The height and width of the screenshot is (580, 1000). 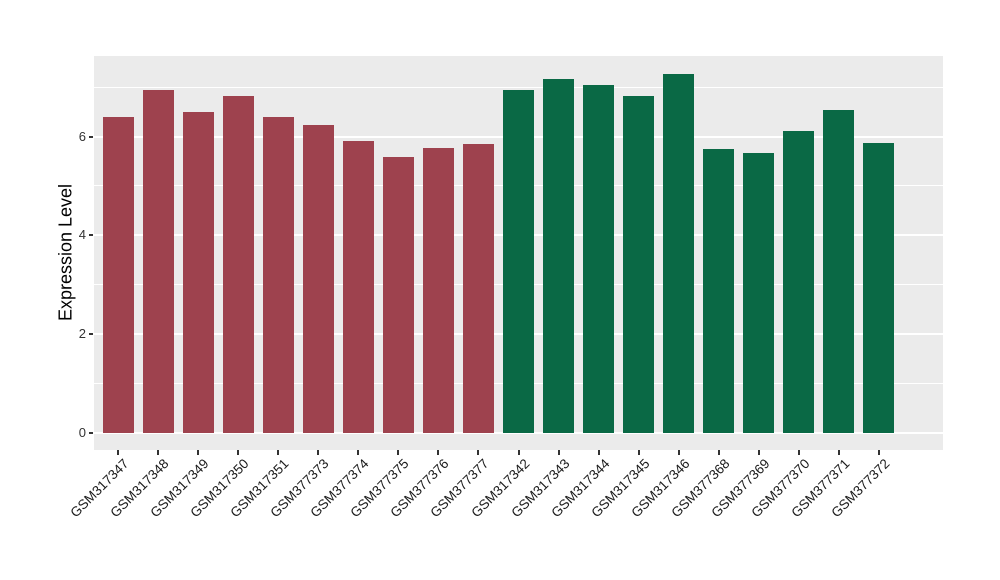 I want to click on y-tick-label: 0, so click(x=82, y=432).